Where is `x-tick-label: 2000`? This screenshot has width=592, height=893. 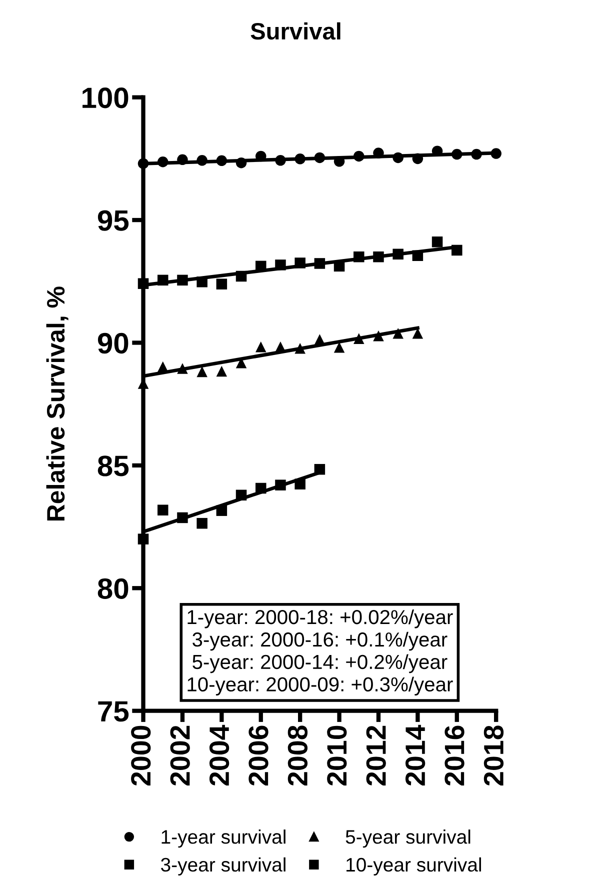 x-tick-label: 2000 is located at coordinates (141, 756).